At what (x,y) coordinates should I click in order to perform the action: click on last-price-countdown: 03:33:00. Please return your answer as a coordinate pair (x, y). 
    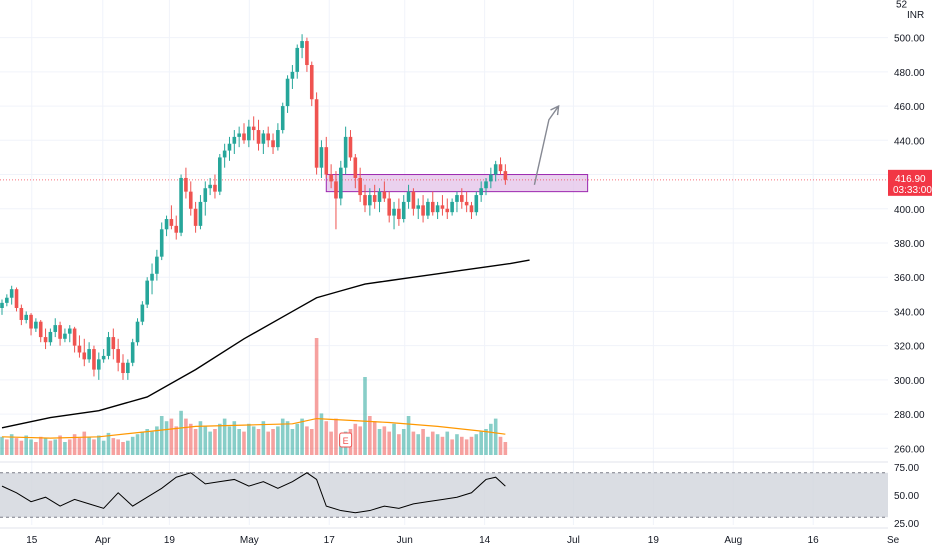
    Looking at the image, I should click on (912, 190).